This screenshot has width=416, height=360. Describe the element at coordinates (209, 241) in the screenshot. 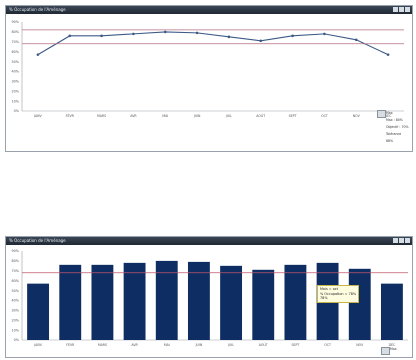

I see `bar-chart-titlebar: % Occupation de l'Aménage` at that location.